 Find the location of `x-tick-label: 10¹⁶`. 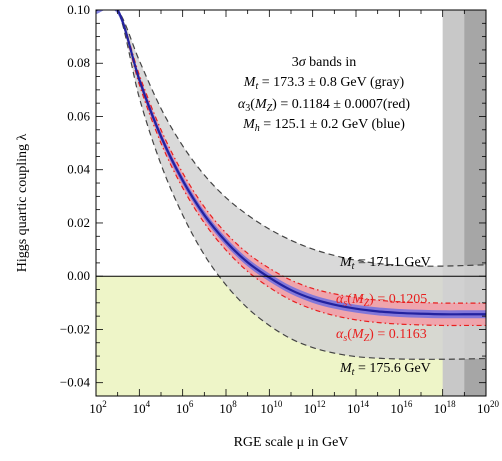

x-tick-label: 10¹⁶ is located at coordinates (401, 407).